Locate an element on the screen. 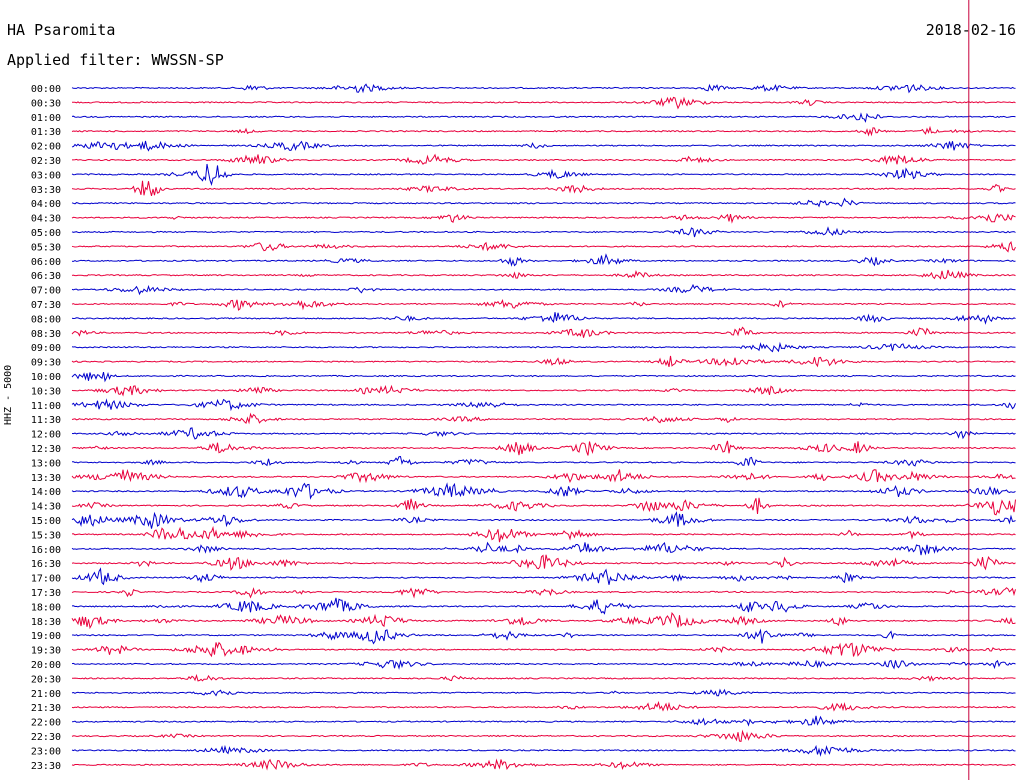 Image resolution: width=1024 pixels, height=780 pixels. row-time-label: 16:30 is located at coordinates (46, 564).